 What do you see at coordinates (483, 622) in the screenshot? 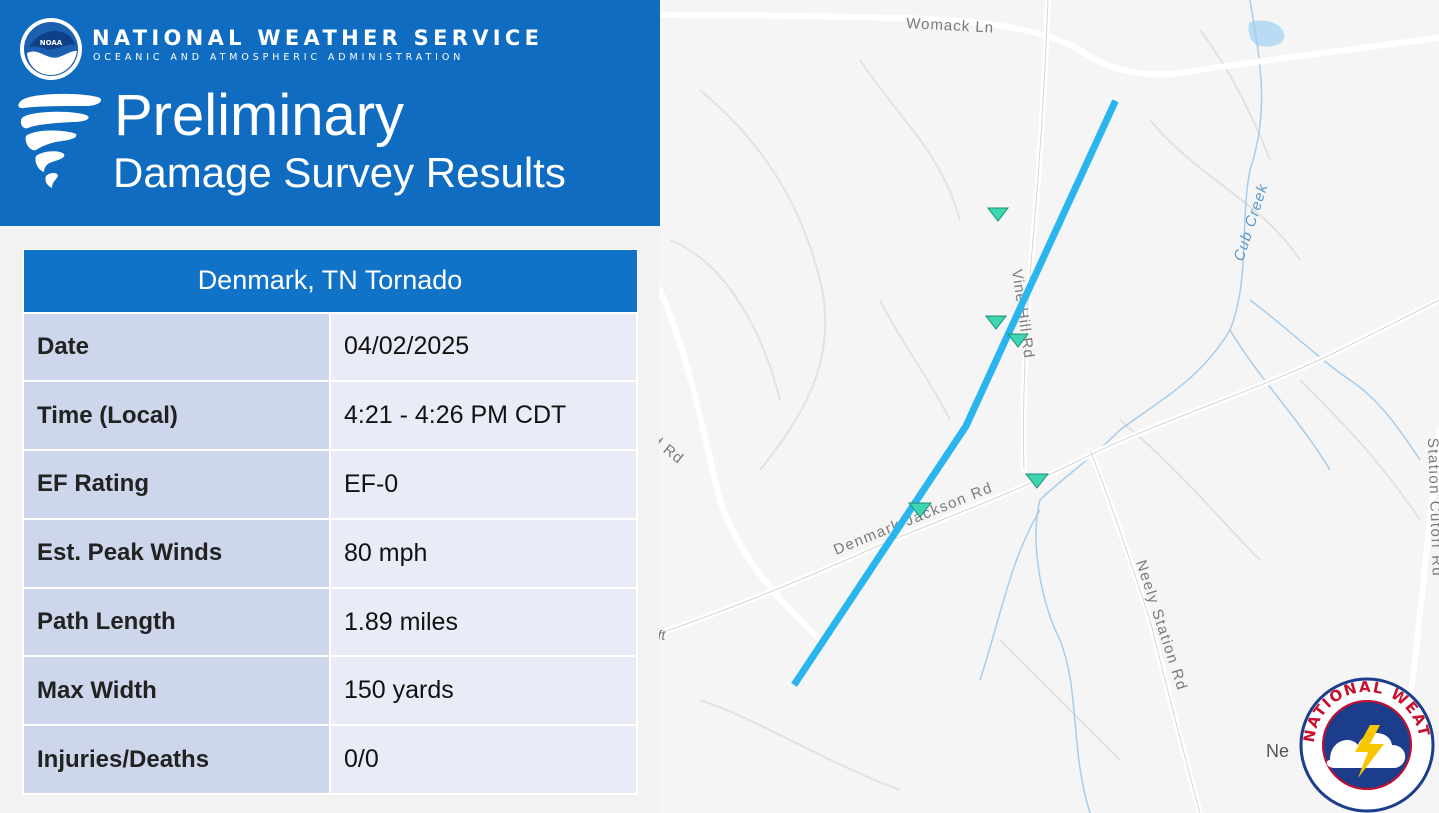
I see `row-value: 1.89 miles` at bounding box center [483, 622].